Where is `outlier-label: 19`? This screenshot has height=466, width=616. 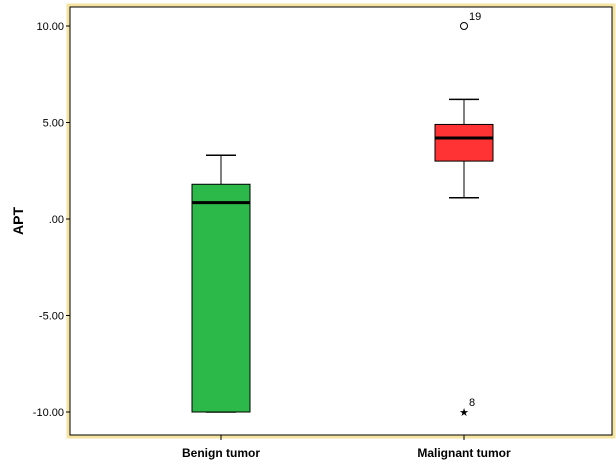 outlier-label: 19 is located at coordinates (475, 17).